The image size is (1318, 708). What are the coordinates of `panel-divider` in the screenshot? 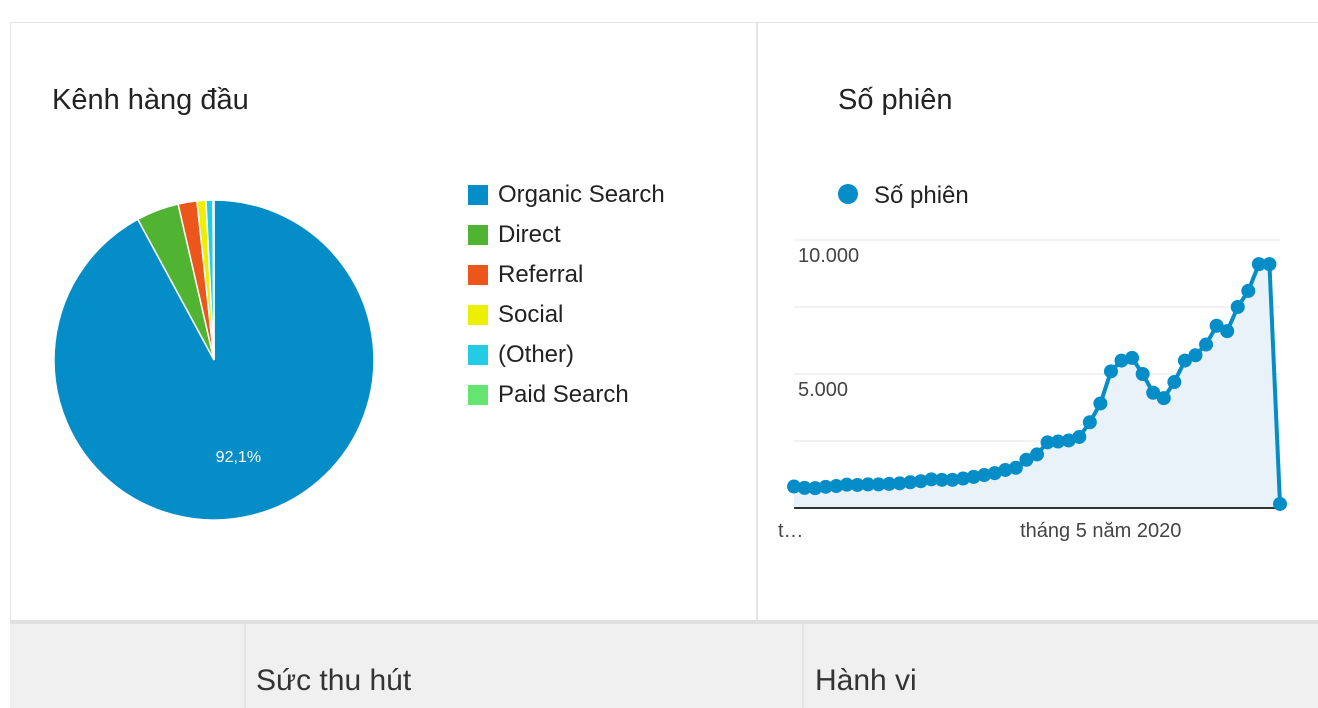 It's located at (757, 321).